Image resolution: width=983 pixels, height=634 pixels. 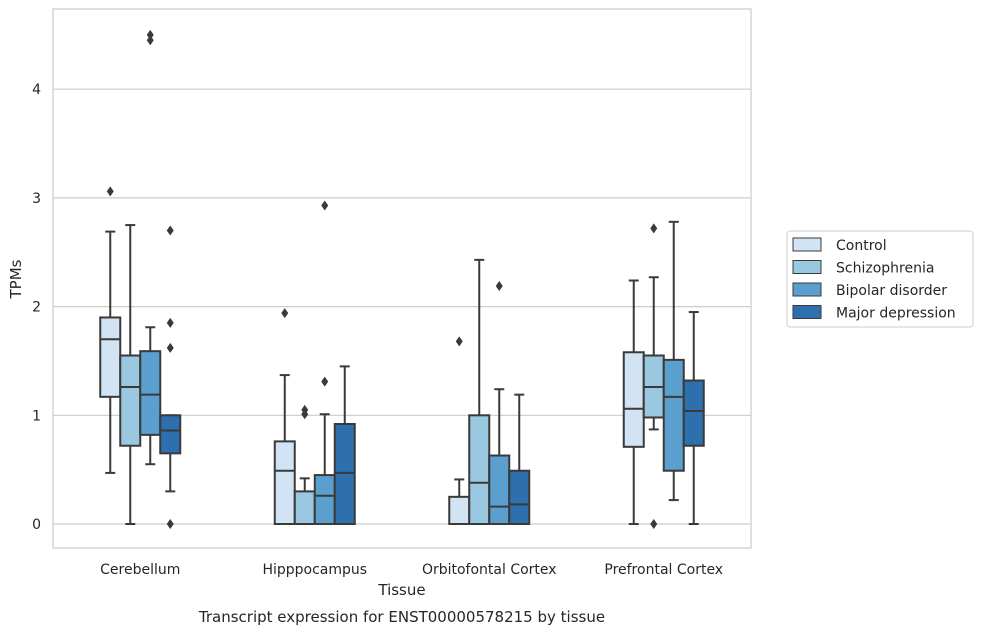 What do you see at coordinates (861, 246) in the screenshot?
I see `legend-label: Control` at bounding box center [861, 246].